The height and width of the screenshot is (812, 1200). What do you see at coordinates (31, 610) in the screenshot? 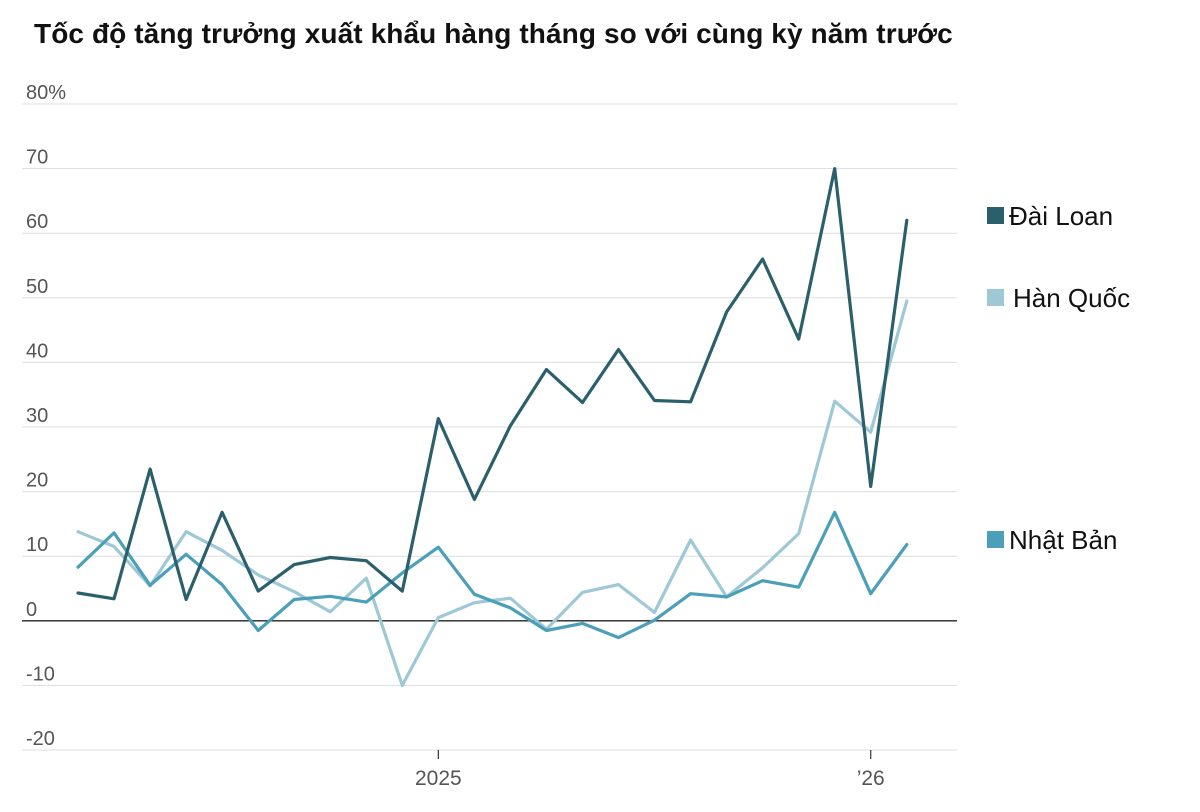
I see `y-tick-label: 0` at bounding box center [31, 610].